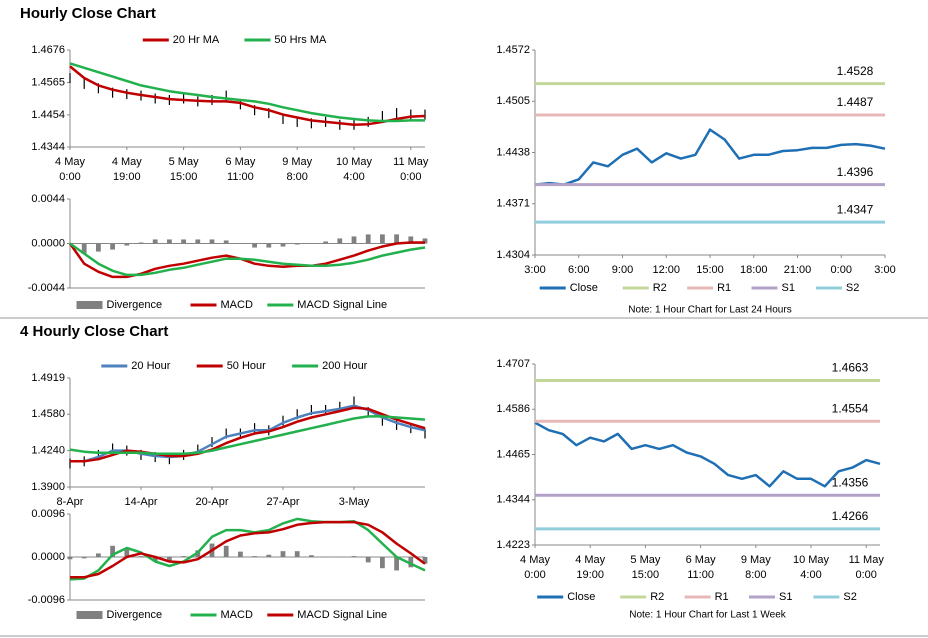 The width and height of the screenshot is (928, 638). What do you see at coordinates (513, 545) in the screenshot?
I see `y-tick-label: 1.4223` at bounding box center [513, 545].